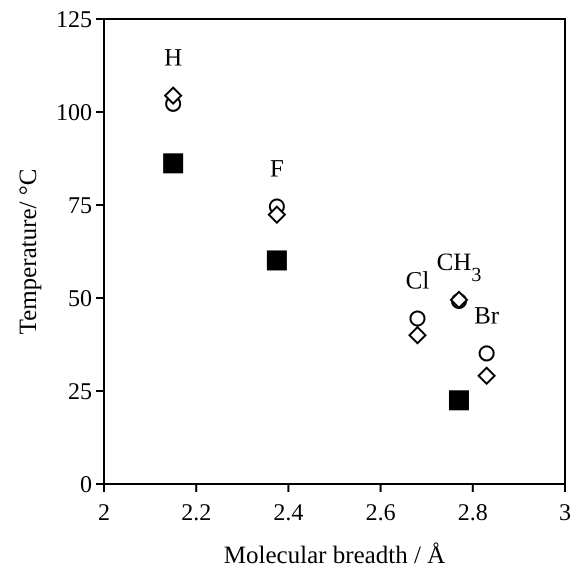 The image size is (571, 575). Describe the element at coordinates (28, 251) in the screenshot. I see `y-axis-title: Temperature/ °C` at that location.